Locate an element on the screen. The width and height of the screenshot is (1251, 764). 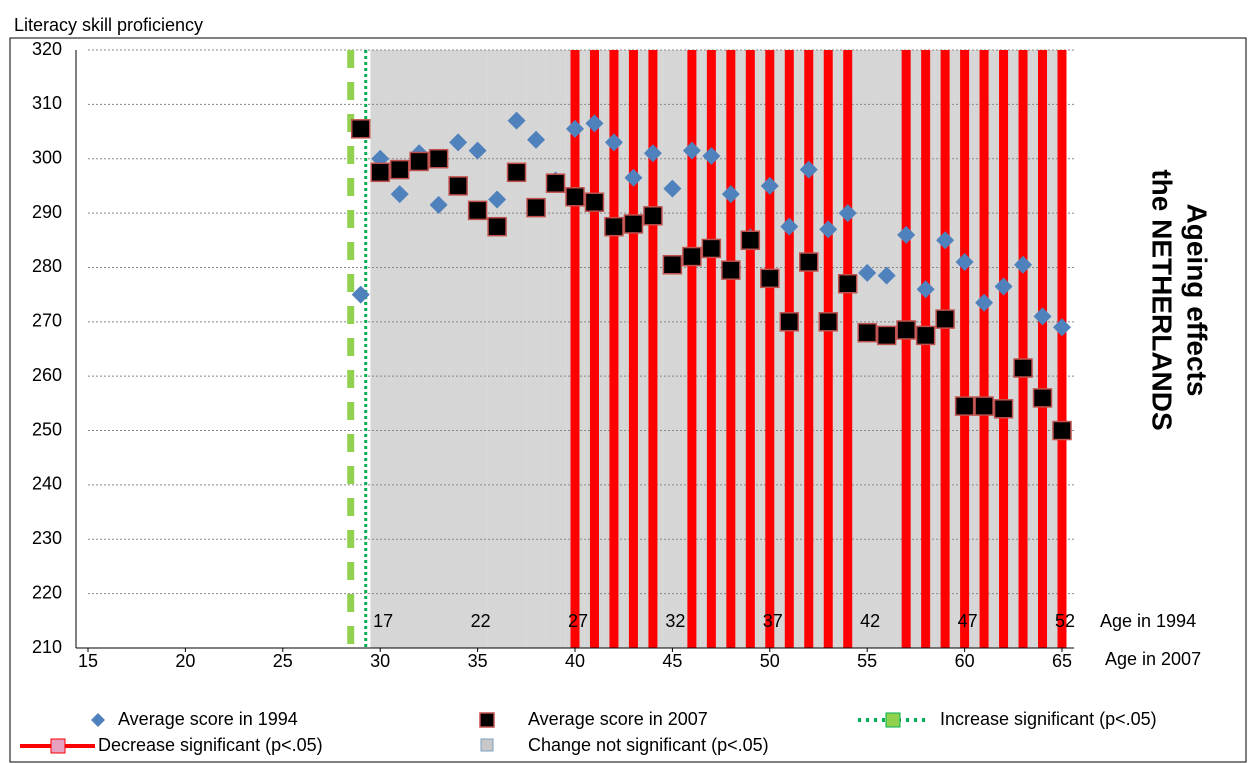
x-tick-label: 15 is located at coordinates (88, 661).